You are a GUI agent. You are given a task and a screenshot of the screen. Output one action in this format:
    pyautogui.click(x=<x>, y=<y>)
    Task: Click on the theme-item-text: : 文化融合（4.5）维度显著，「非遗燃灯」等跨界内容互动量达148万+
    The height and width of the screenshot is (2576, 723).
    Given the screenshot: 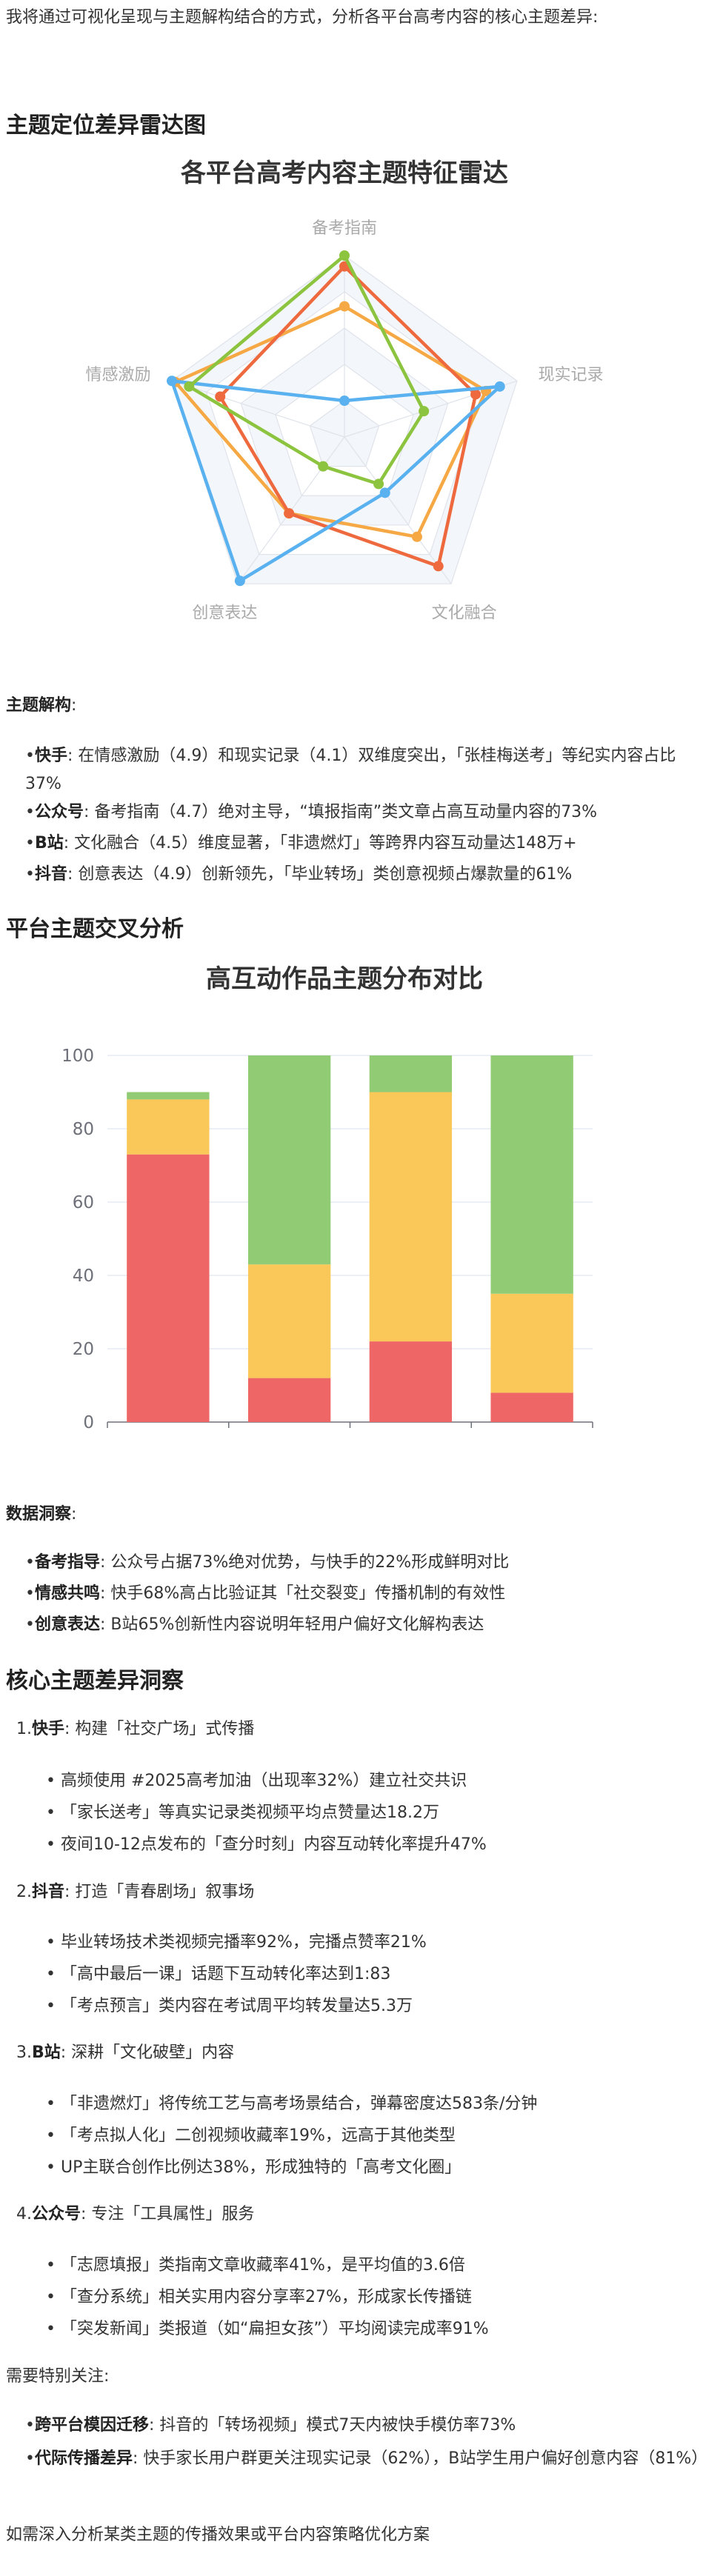 What is the action you would take?
    pyautogui.click(x=320, y=843)
    